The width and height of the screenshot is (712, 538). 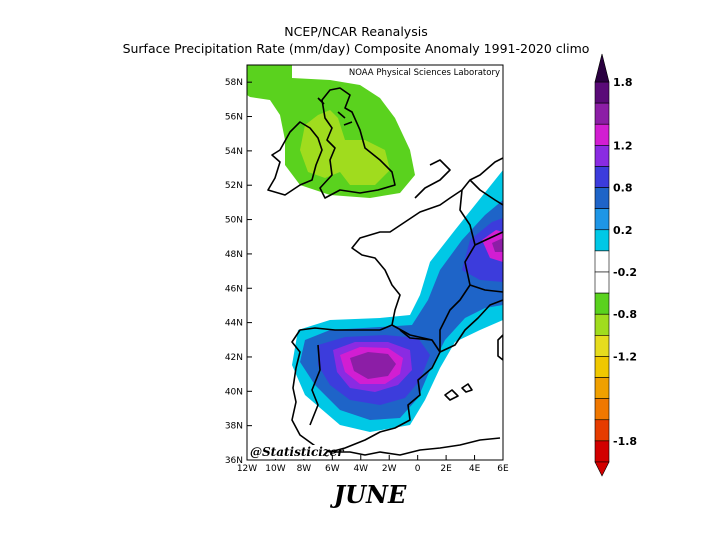 What do you see at coordinates (332, 469) in the screenshot?
I see `lon-label: 6W` at bounding box center [332, 469].